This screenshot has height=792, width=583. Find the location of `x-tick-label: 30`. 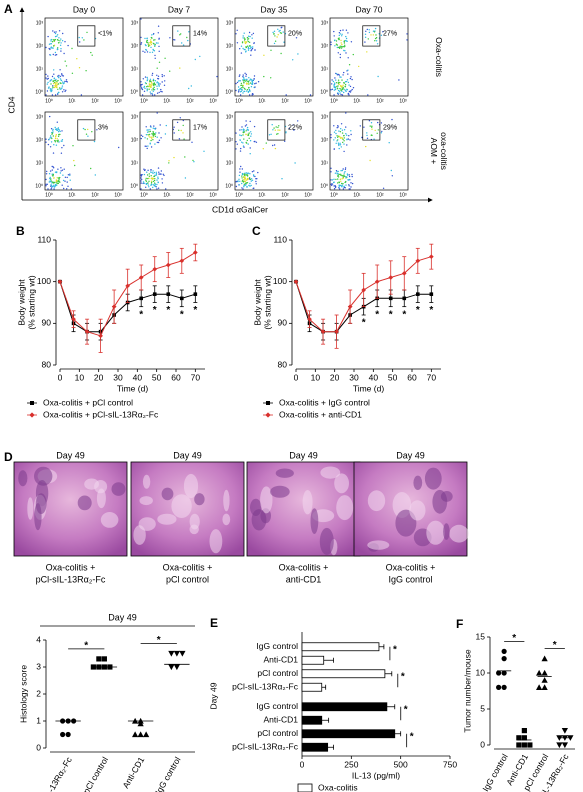

x-tick-label: 30 is located at coordinates (118, 377).